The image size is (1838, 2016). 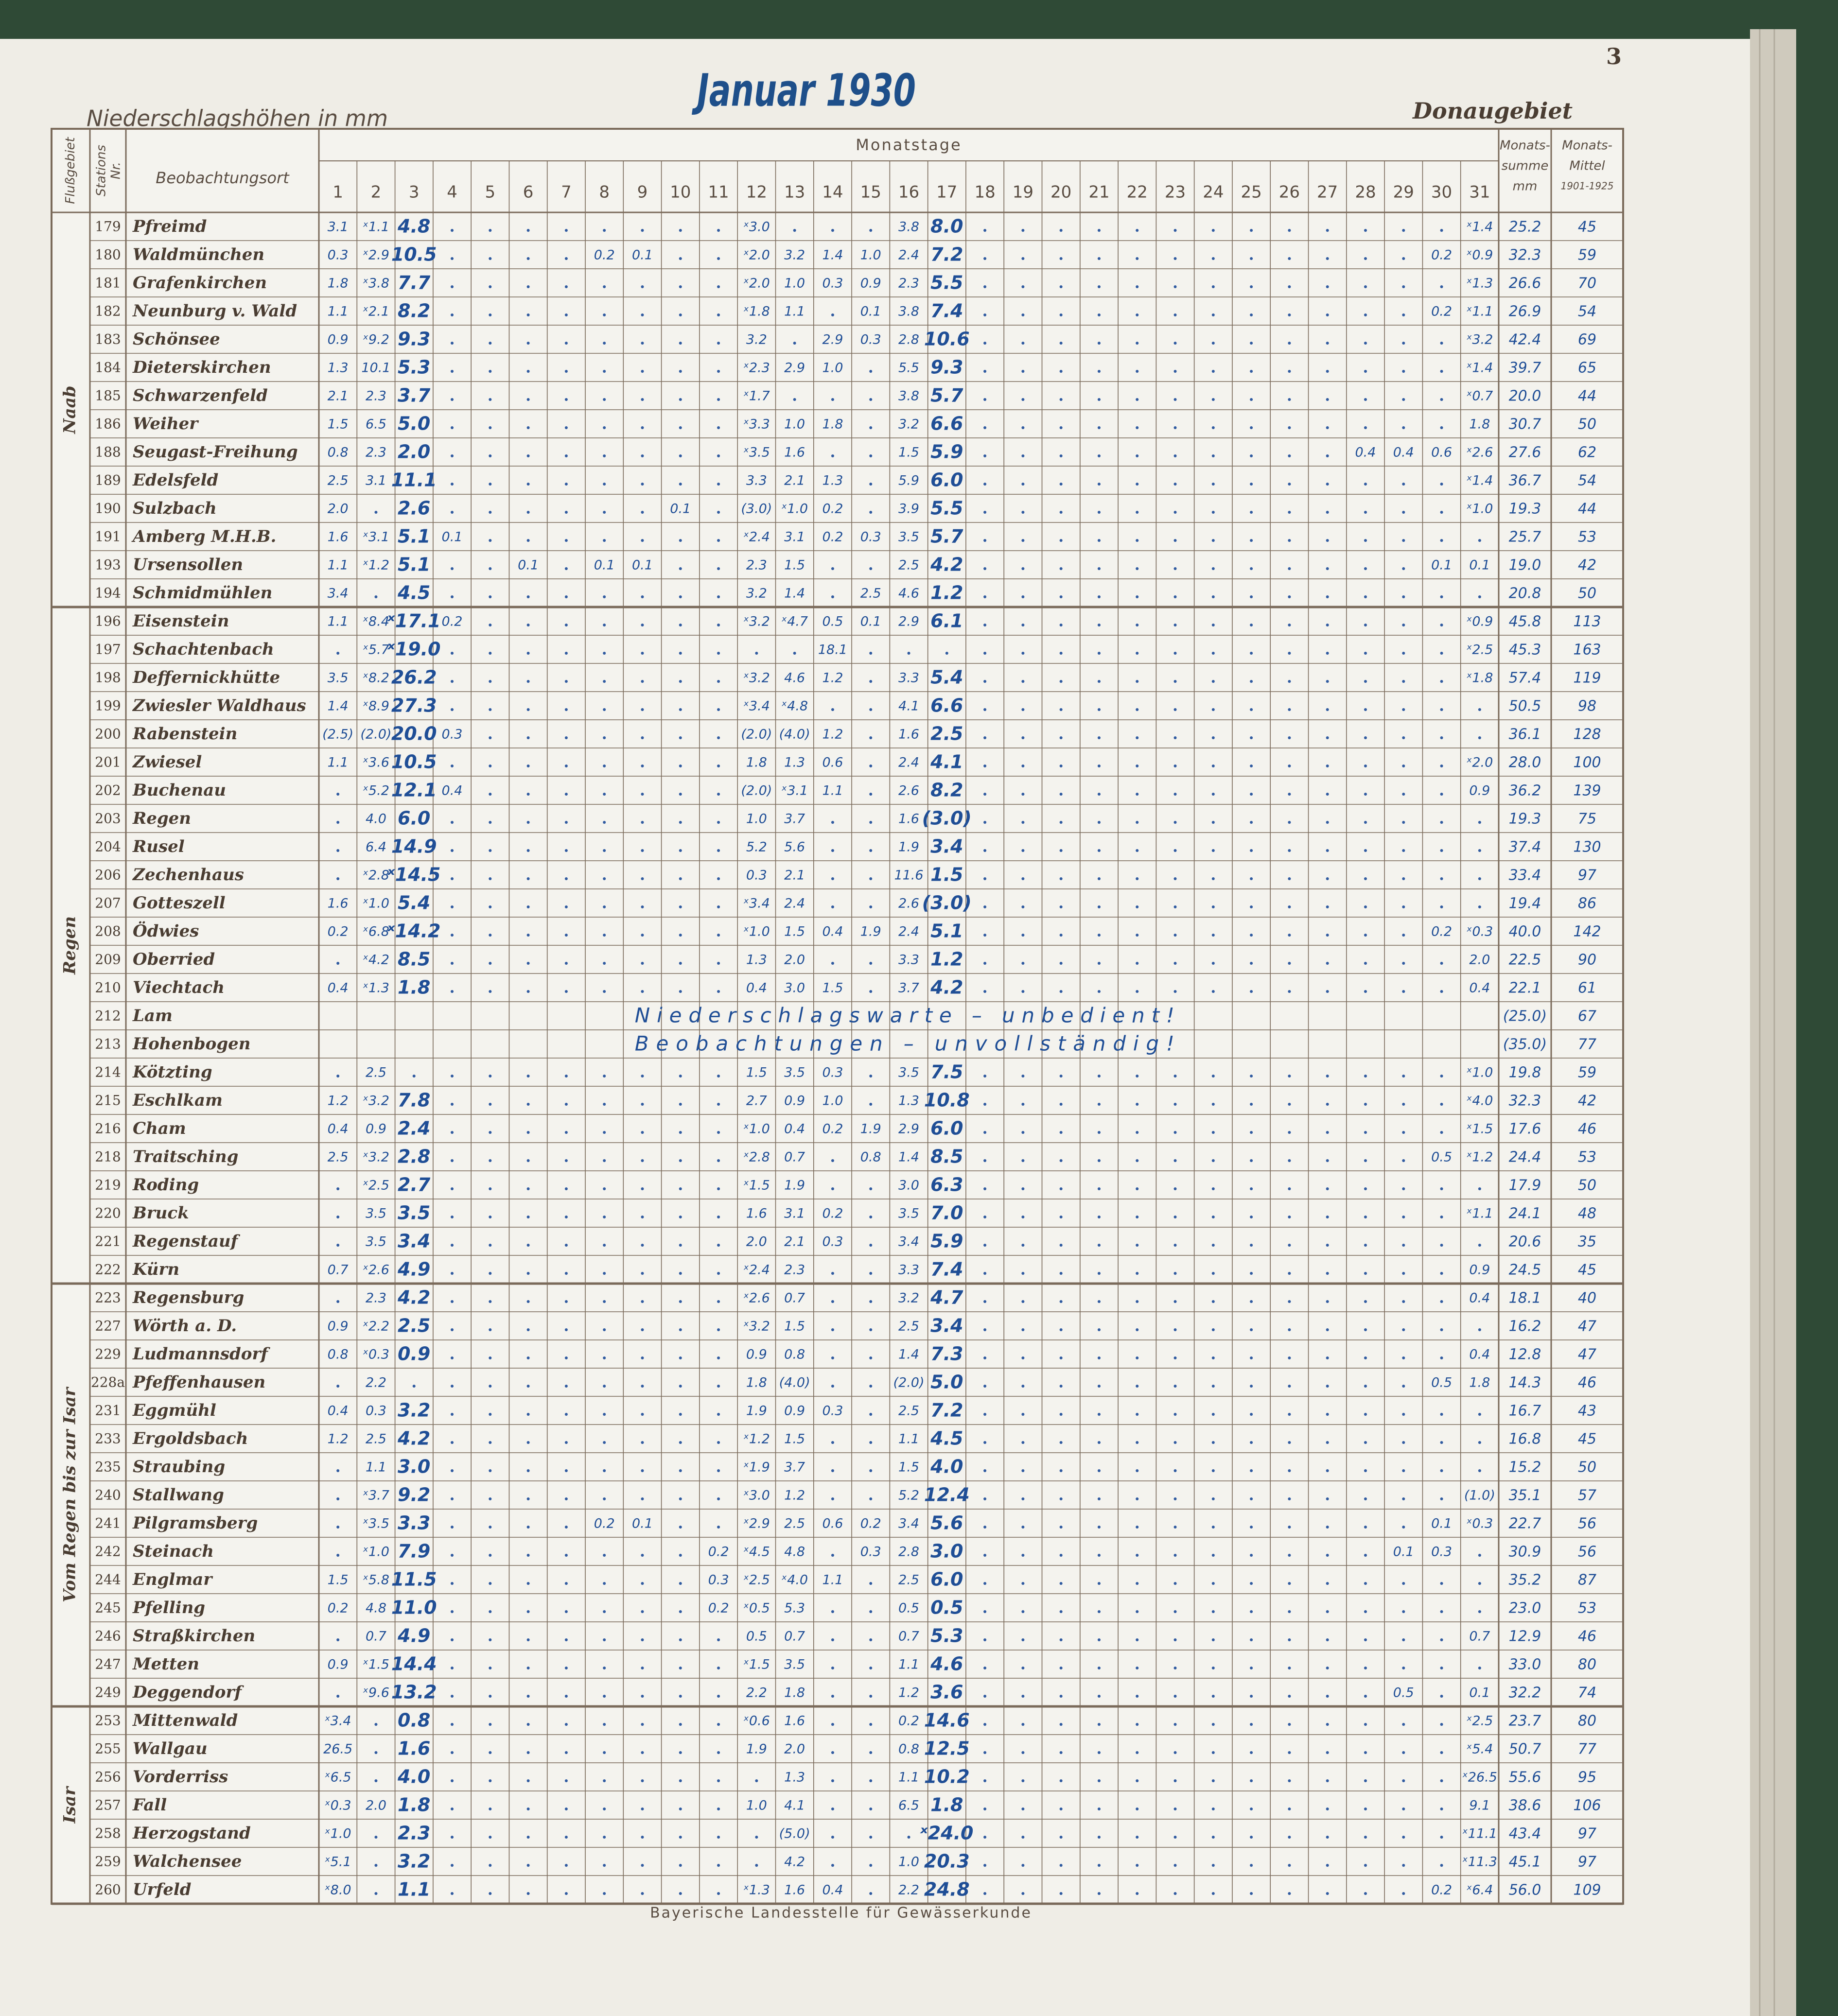 What do you see at coordinates (832, 650) in the screenshot?
I see `daily-precipitation: 18.1` at bounding box center [832, 650].